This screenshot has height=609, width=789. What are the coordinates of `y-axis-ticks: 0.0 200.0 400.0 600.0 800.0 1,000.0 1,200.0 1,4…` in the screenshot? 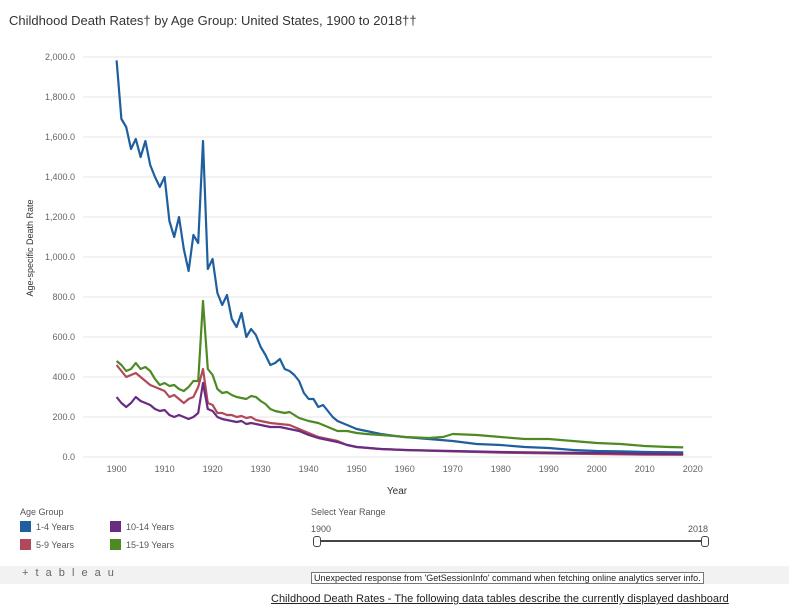 It's located at (60, 257).